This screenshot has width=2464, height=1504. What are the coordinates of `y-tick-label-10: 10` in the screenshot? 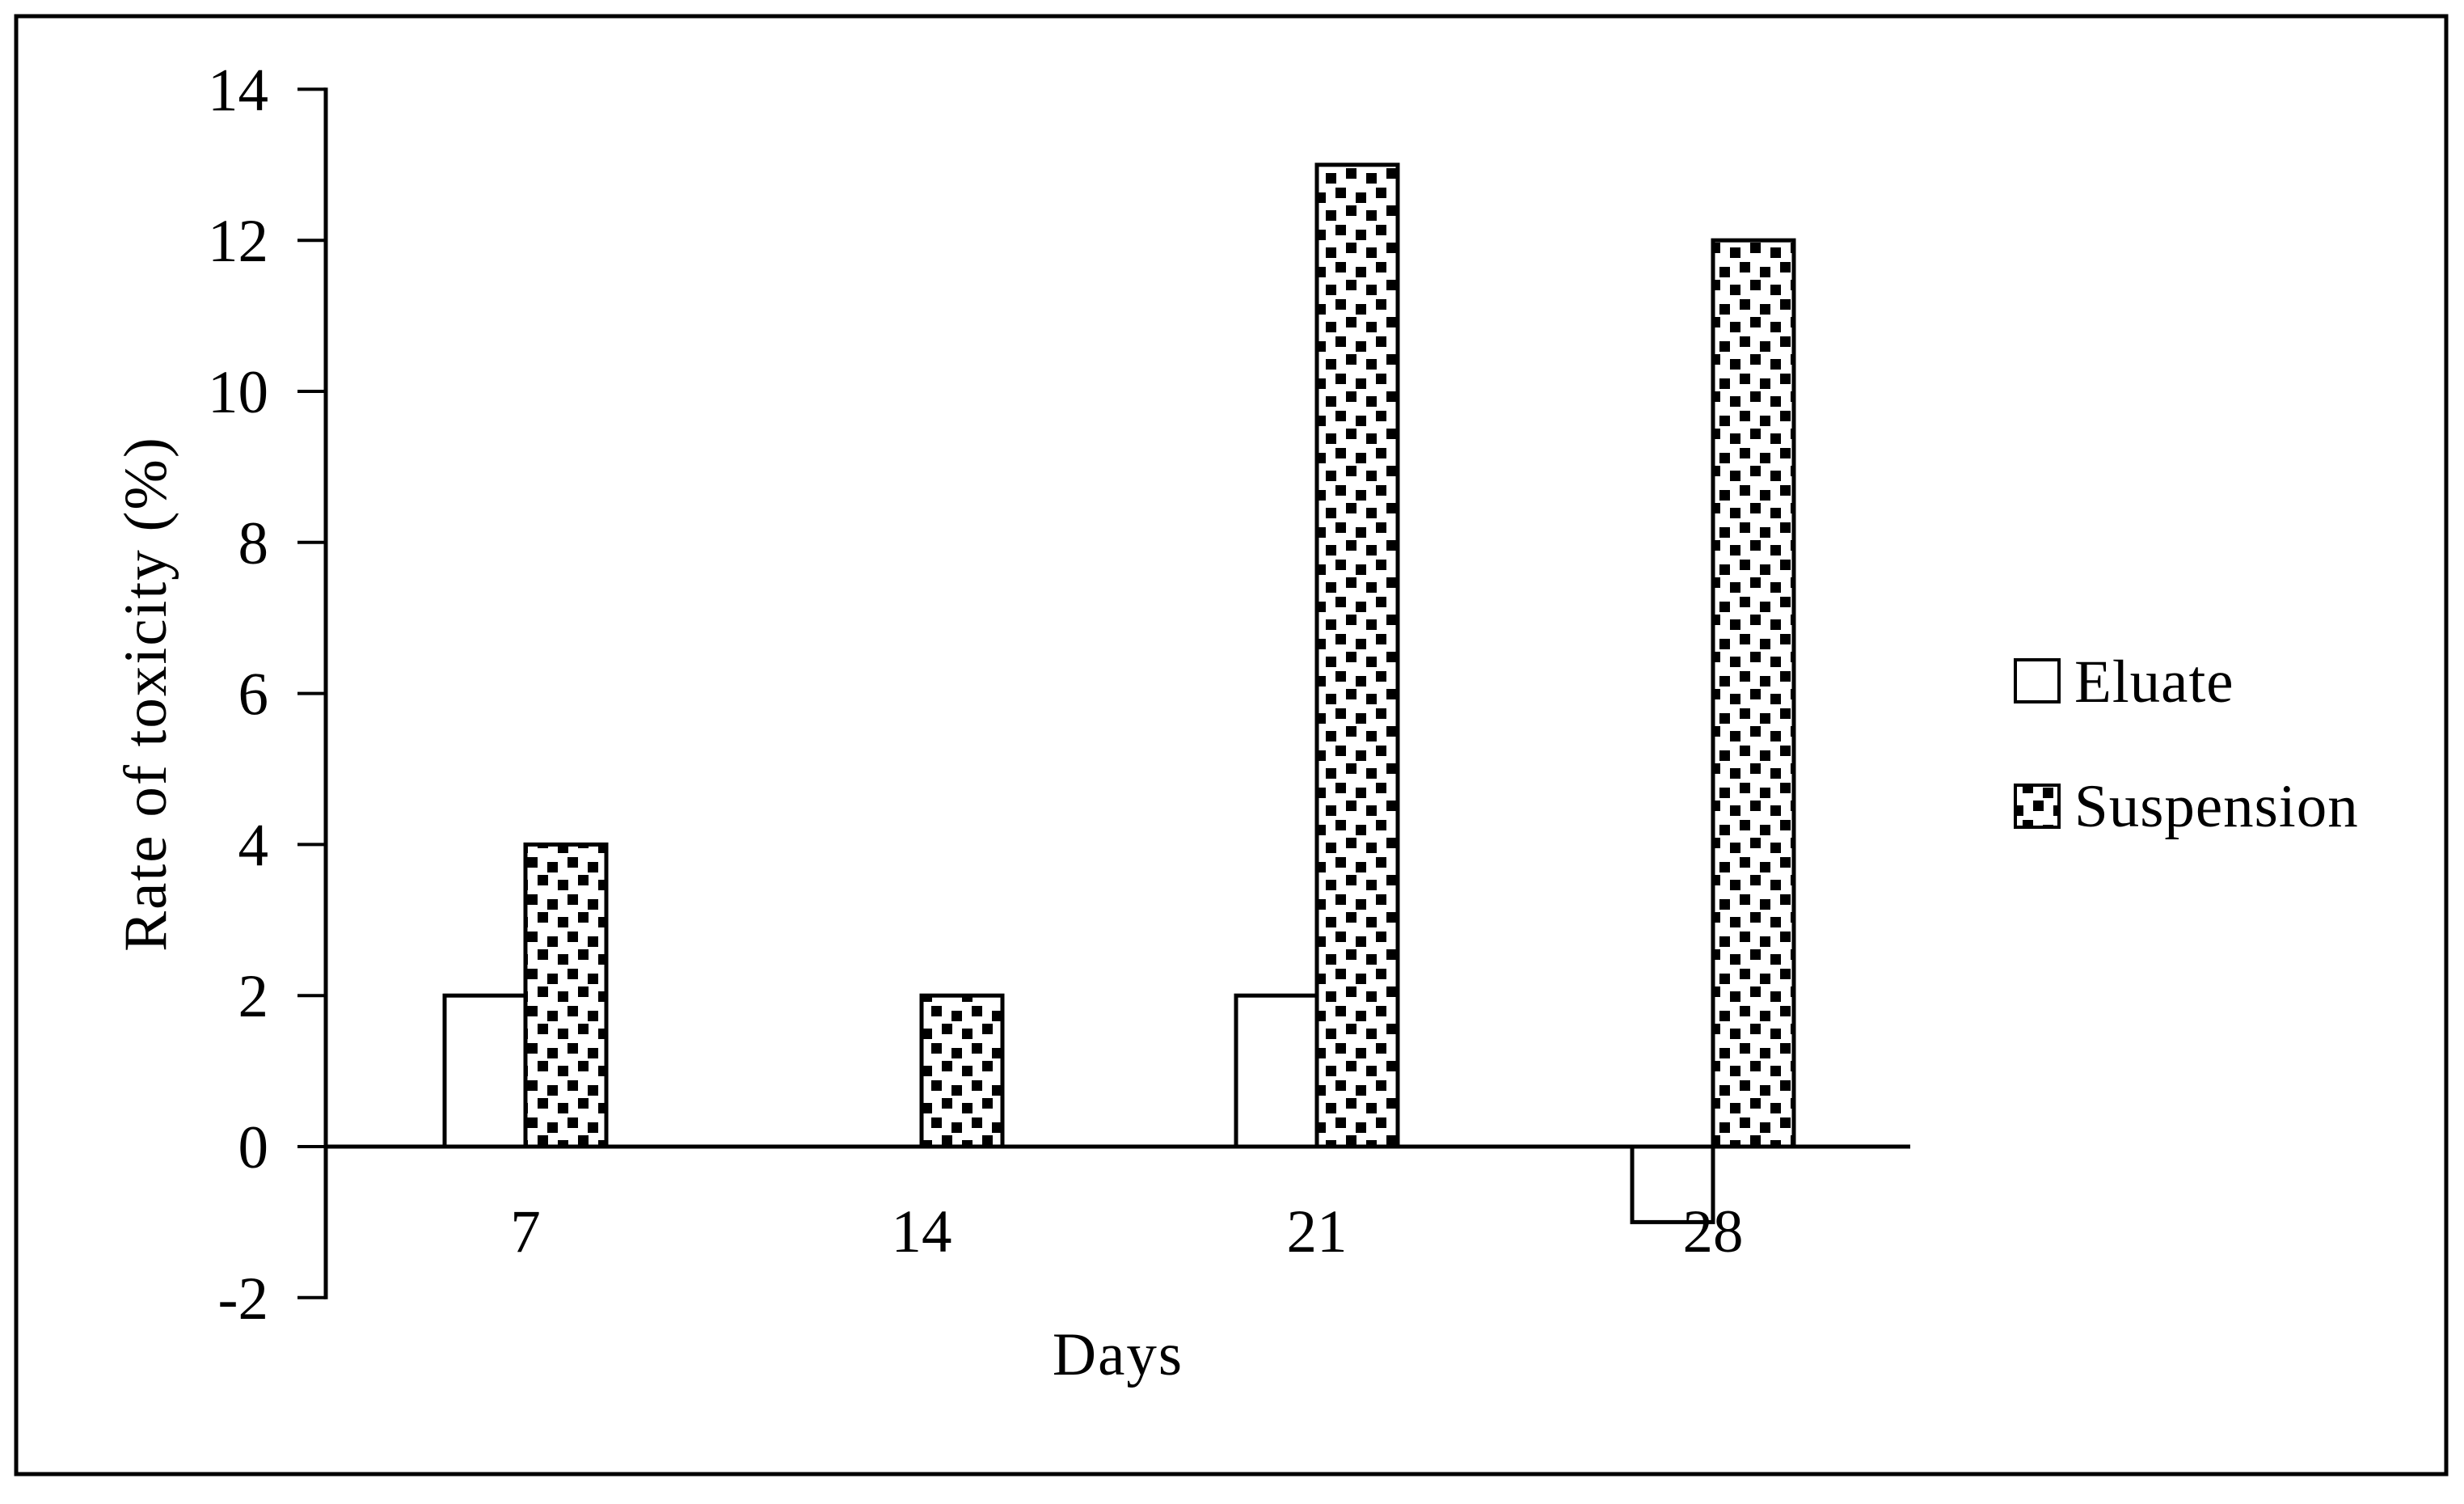 It's located at (238, 392).